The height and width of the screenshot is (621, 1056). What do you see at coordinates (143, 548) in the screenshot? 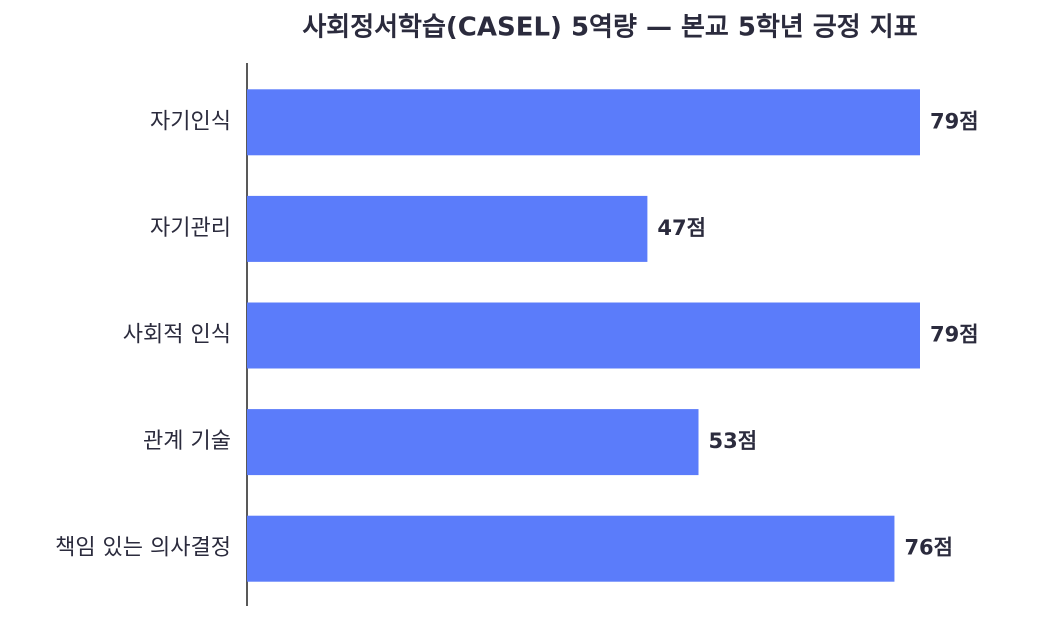
I see `y-tick-label: 책임 있는 의사결정` at bounding box center [143, 548].